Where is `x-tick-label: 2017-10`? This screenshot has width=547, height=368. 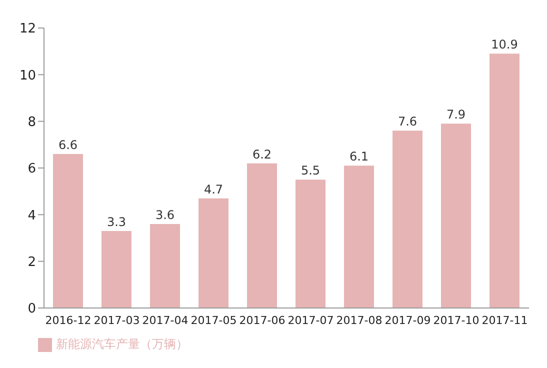 x-tick-label: 2017-10 is located at coordinates (456, 320).